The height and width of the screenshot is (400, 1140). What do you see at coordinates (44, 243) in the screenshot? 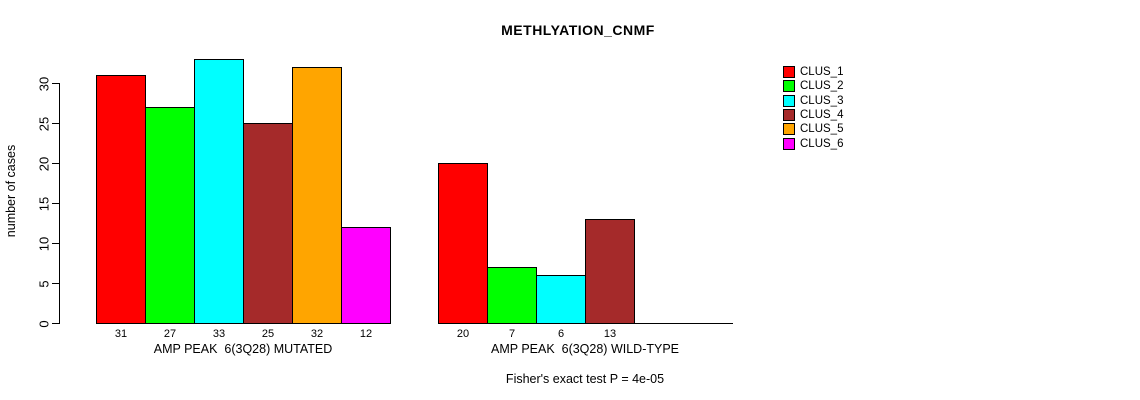
I see `y-axis-tick-label: 10` at bounding box center [44, 243].